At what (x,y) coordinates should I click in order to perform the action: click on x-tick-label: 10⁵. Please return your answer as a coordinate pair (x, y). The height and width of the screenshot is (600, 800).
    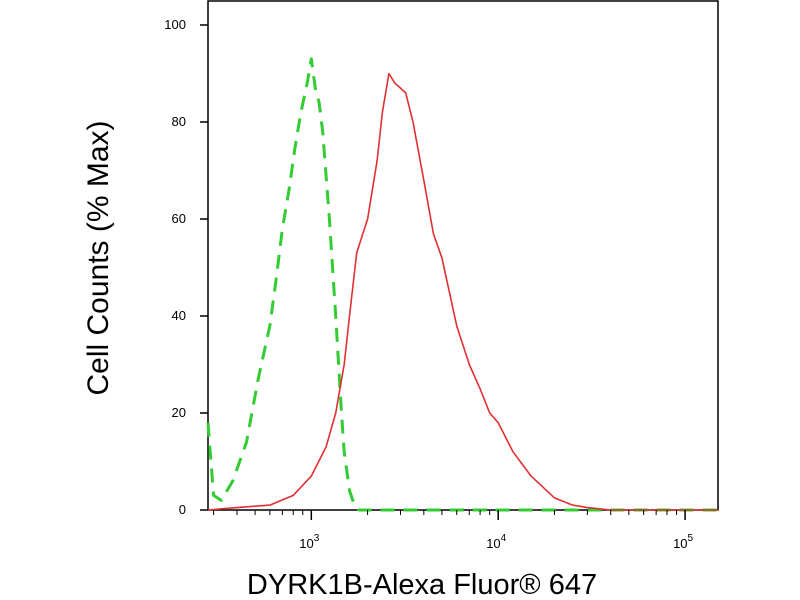
    Looking at the image, I should click on (683, 542).